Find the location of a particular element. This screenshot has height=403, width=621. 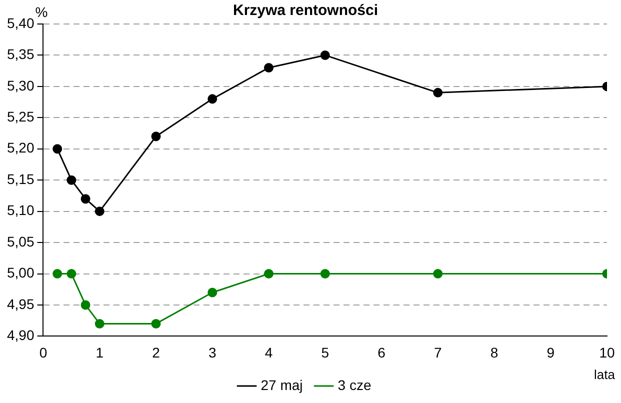

x-tick-label: 1 is located at coordinates (100, 352).